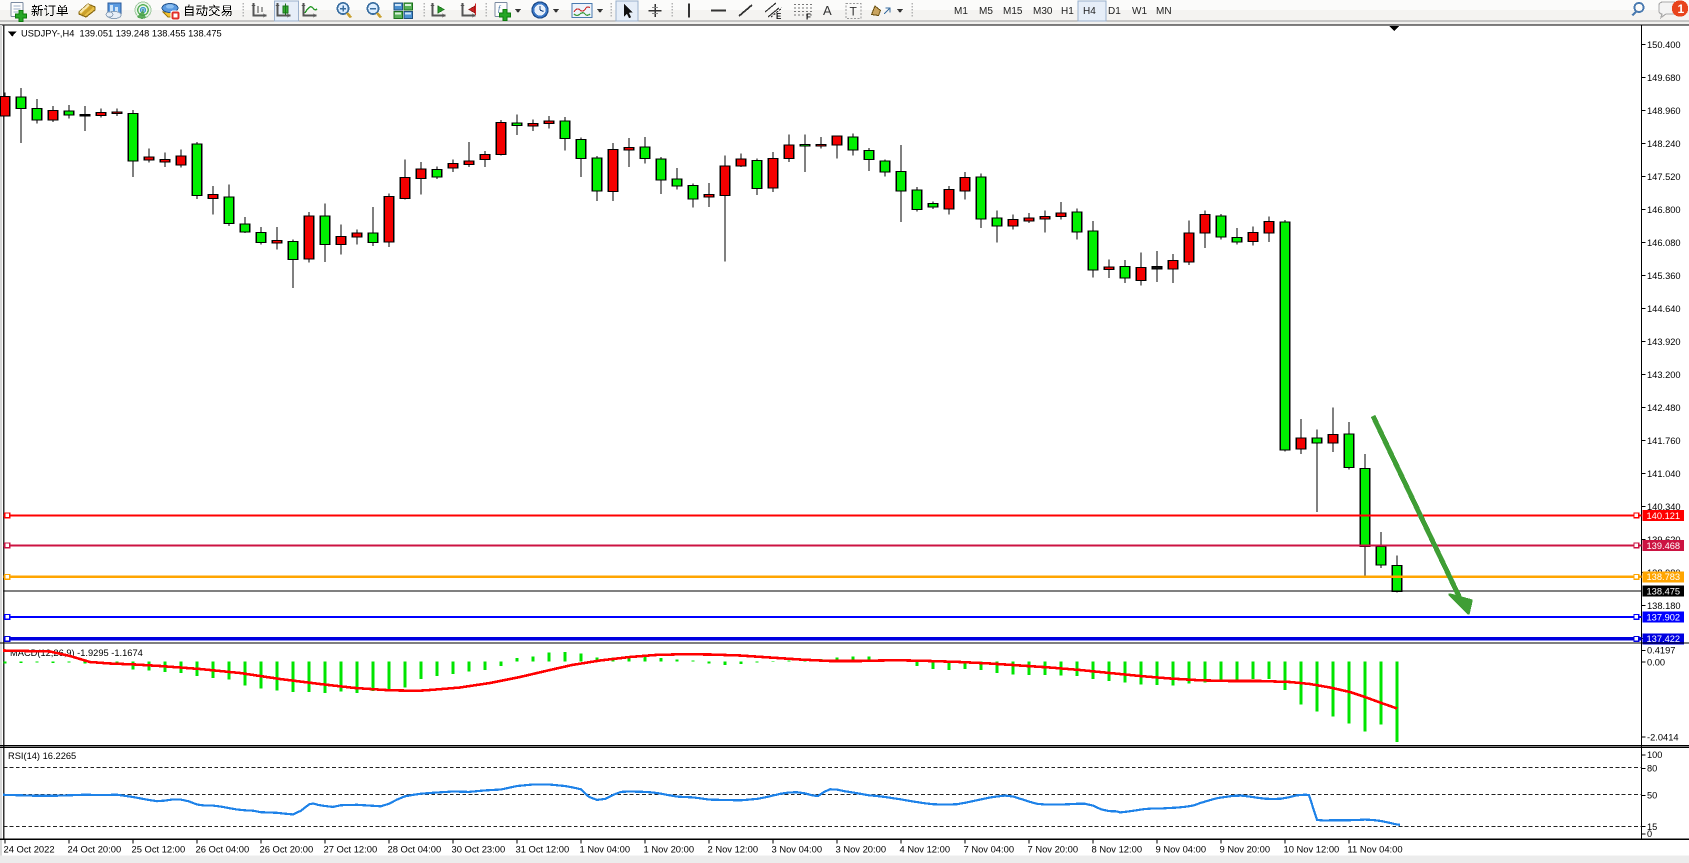 The width and height of the screenshot is (1689, 863). What do you see at coordinates (854, 12) in the screenshot?
I see `svg-text: T` at bounding box center [854, 12].